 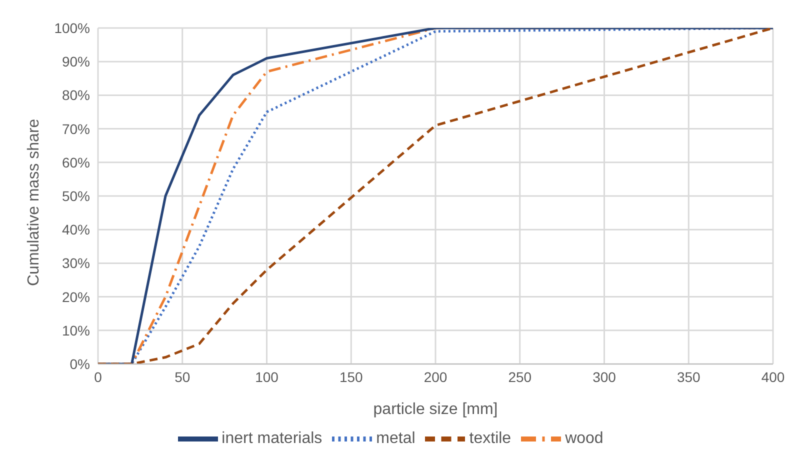 I want to click on legend-label: metal, so click(x=396, y=439).